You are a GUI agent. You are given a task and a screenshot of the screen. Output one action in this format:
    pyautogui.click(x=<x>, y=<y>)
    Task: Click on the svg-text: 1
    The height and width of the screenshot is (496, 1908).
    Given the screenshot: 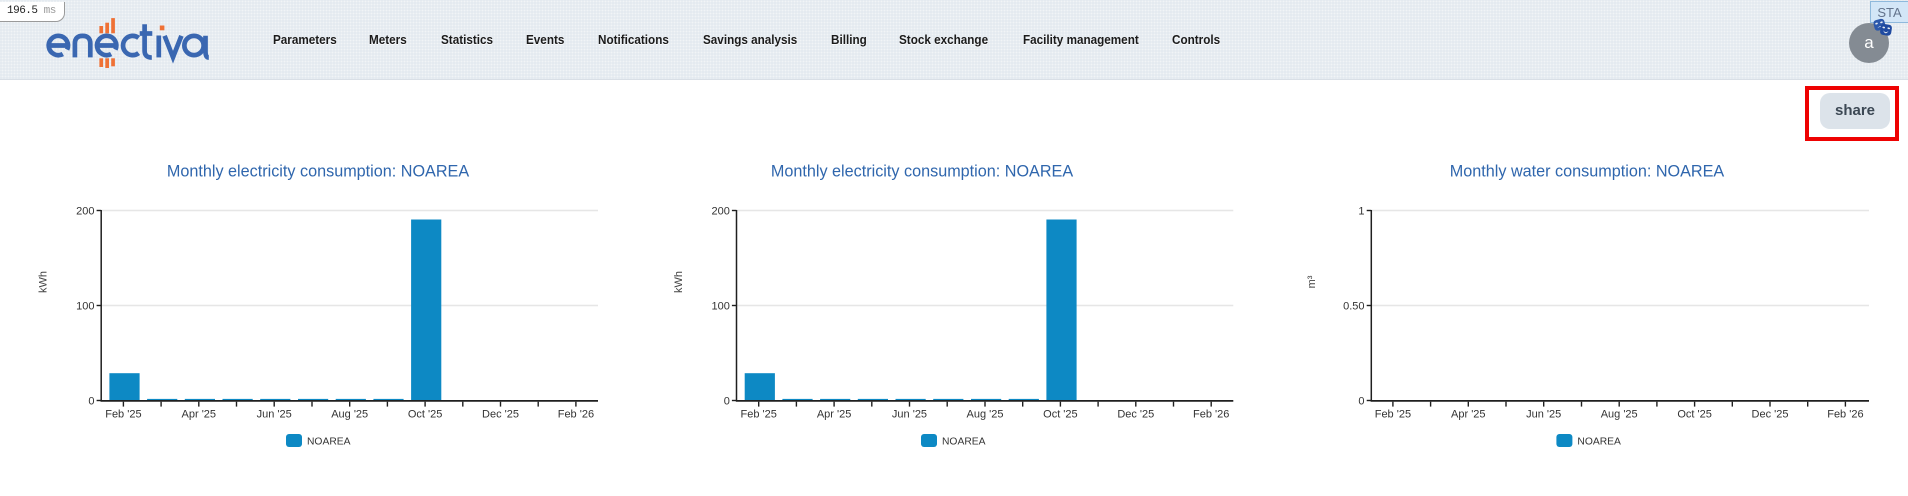 What is the action you would take?
    pyautogui.click(x=1361, y=212)
    